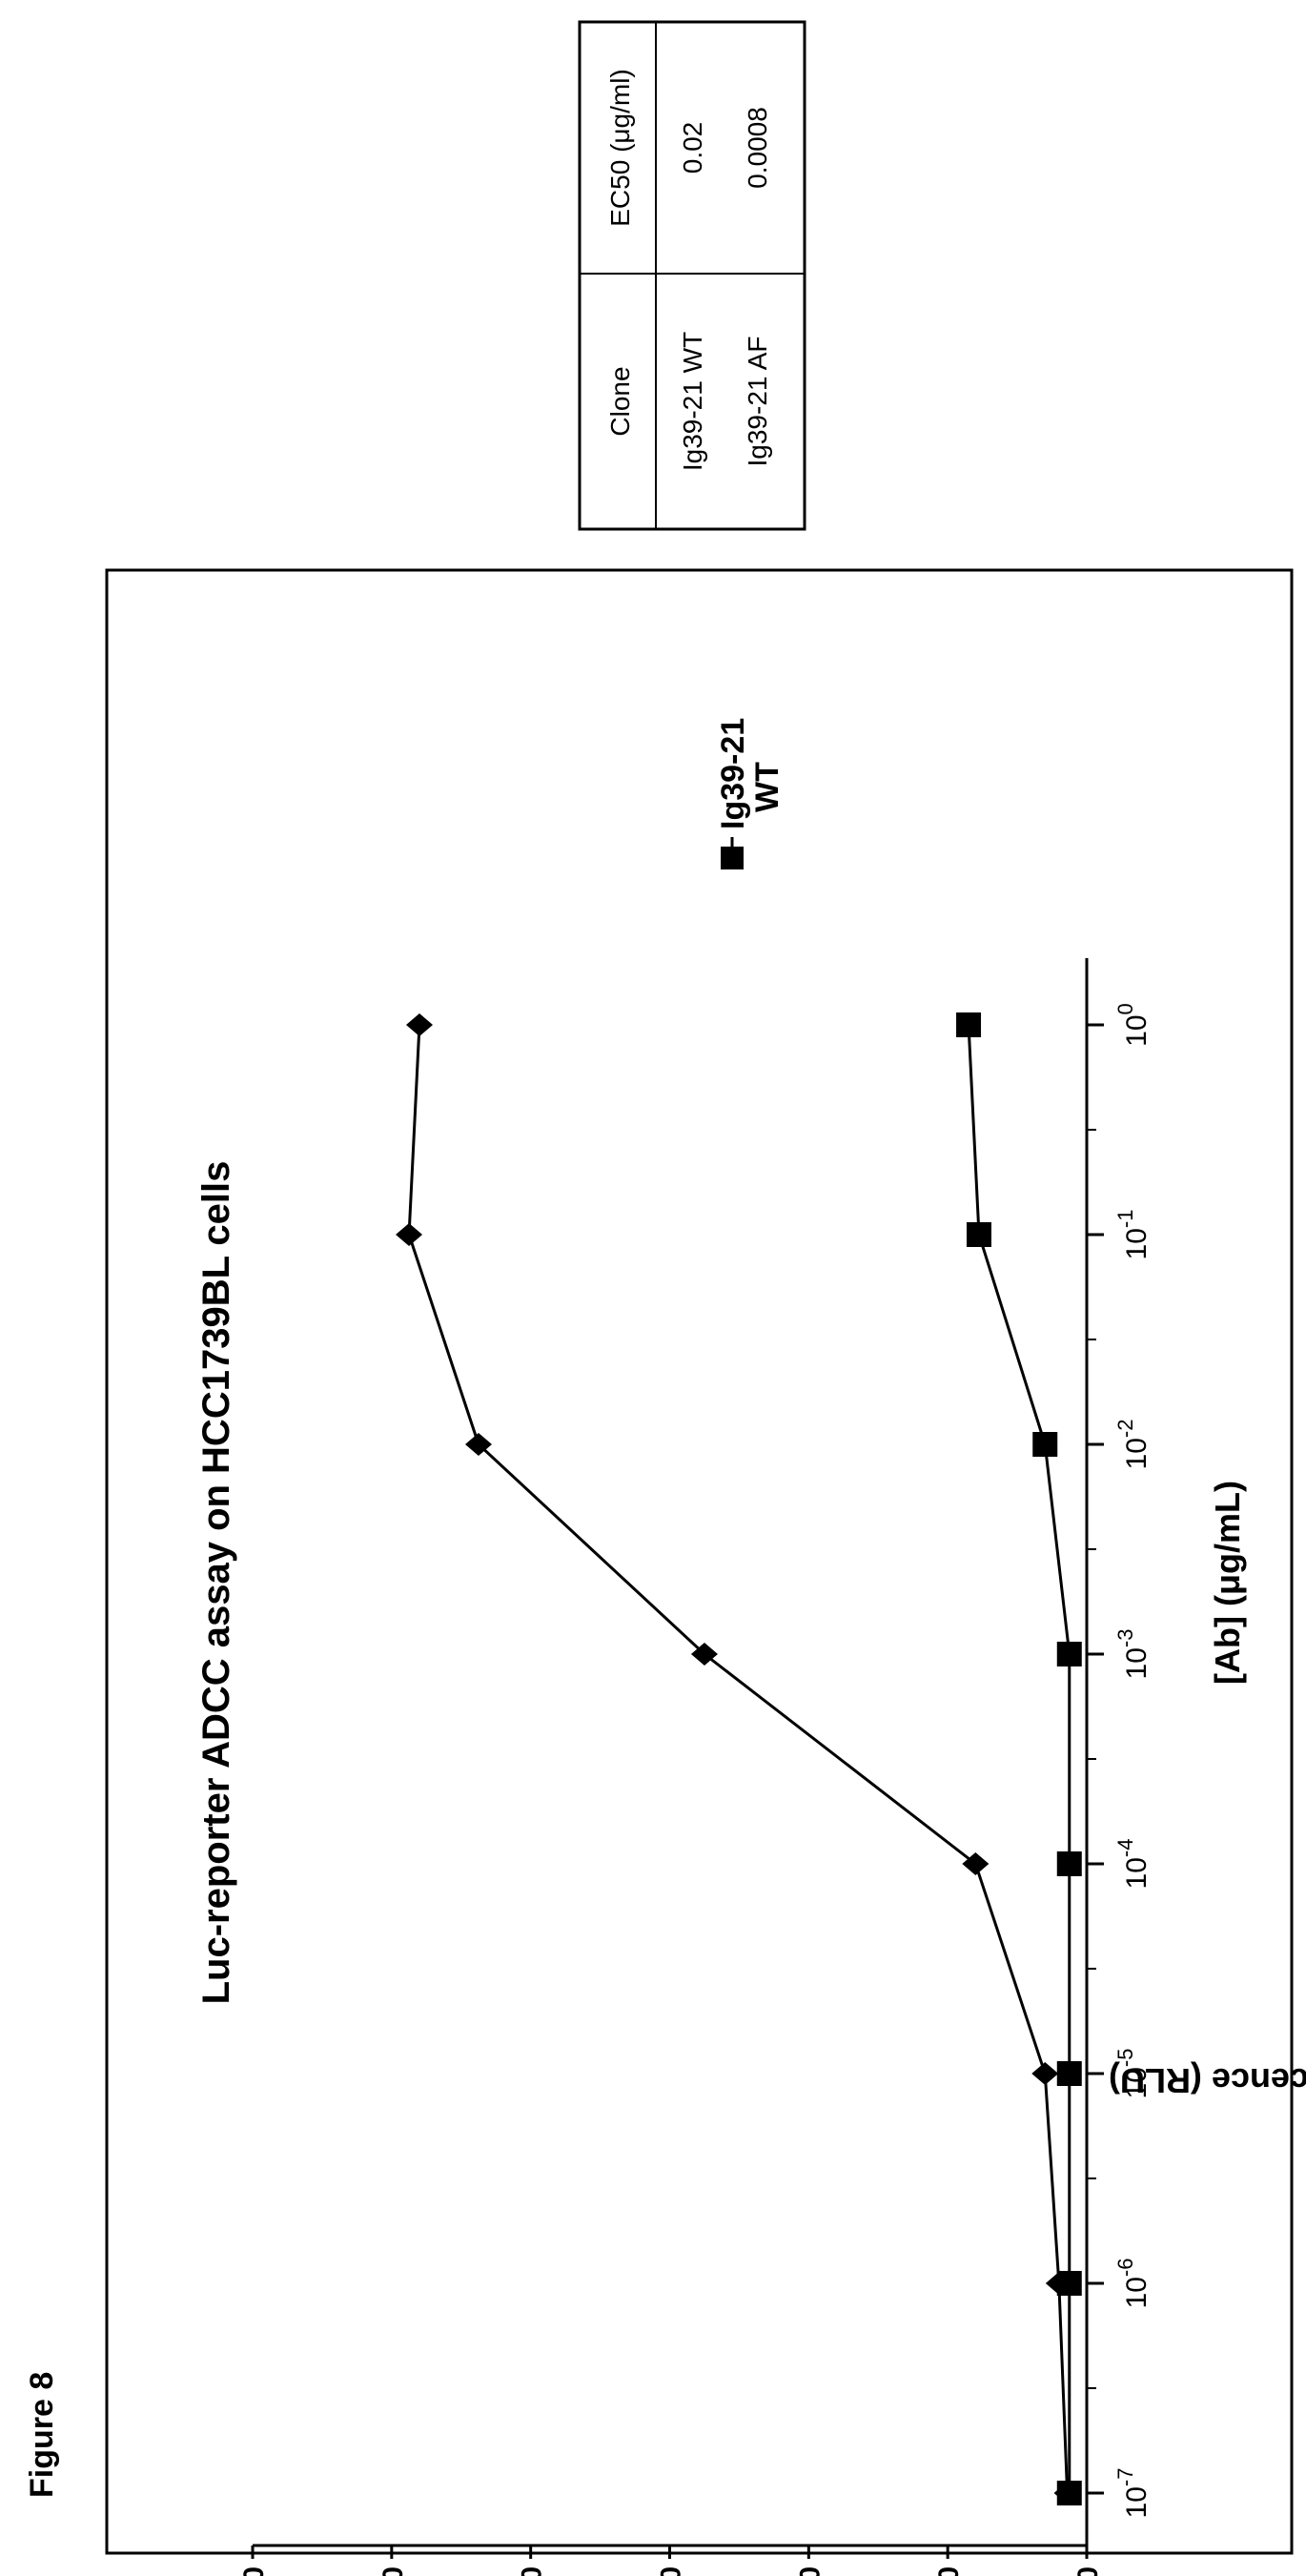 This screenshot has width=1306, height=2576. What do you see at coordinates (1125, 2477) in the screenshot?
I see `x-tick-exponent: -7` at bounding box center [1125, 2477].